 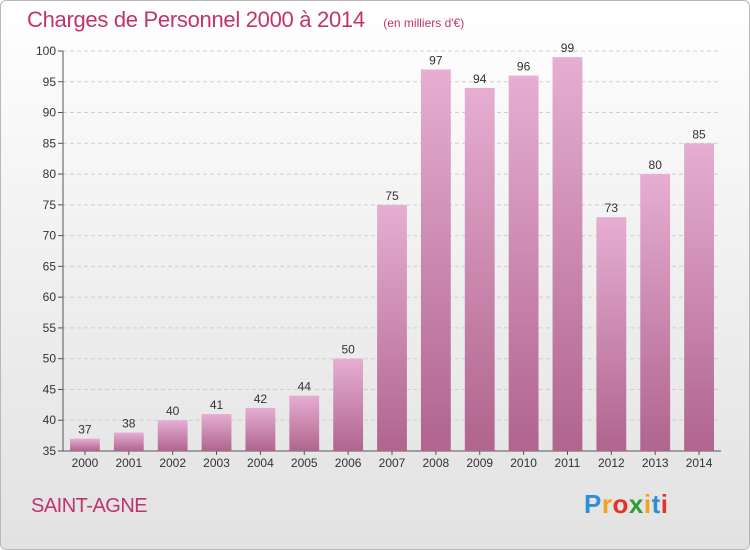 I want to click on chart-title: Charges de Personnel 2000 à 2014, so click(x=196, y=19).